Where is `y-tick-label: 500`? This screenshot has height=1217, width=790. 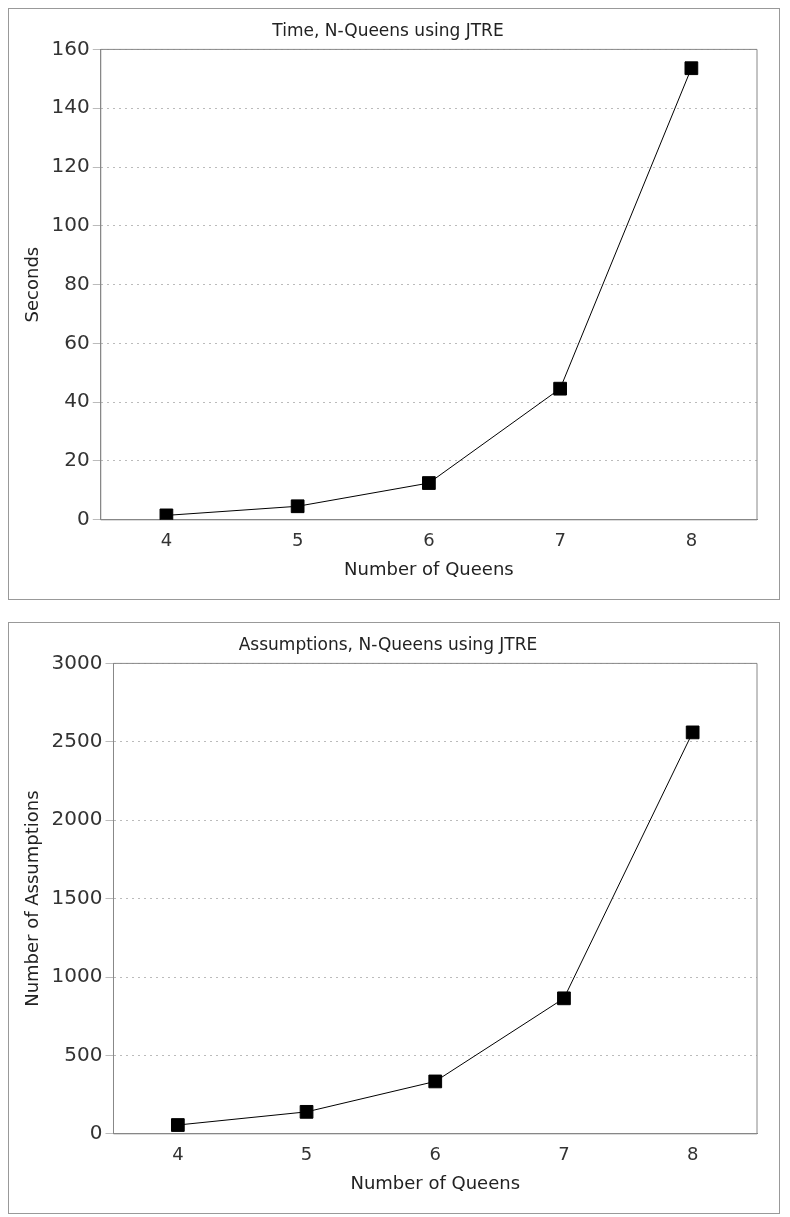
y-tick-label: 500 is located at coordinates (83, 1053).